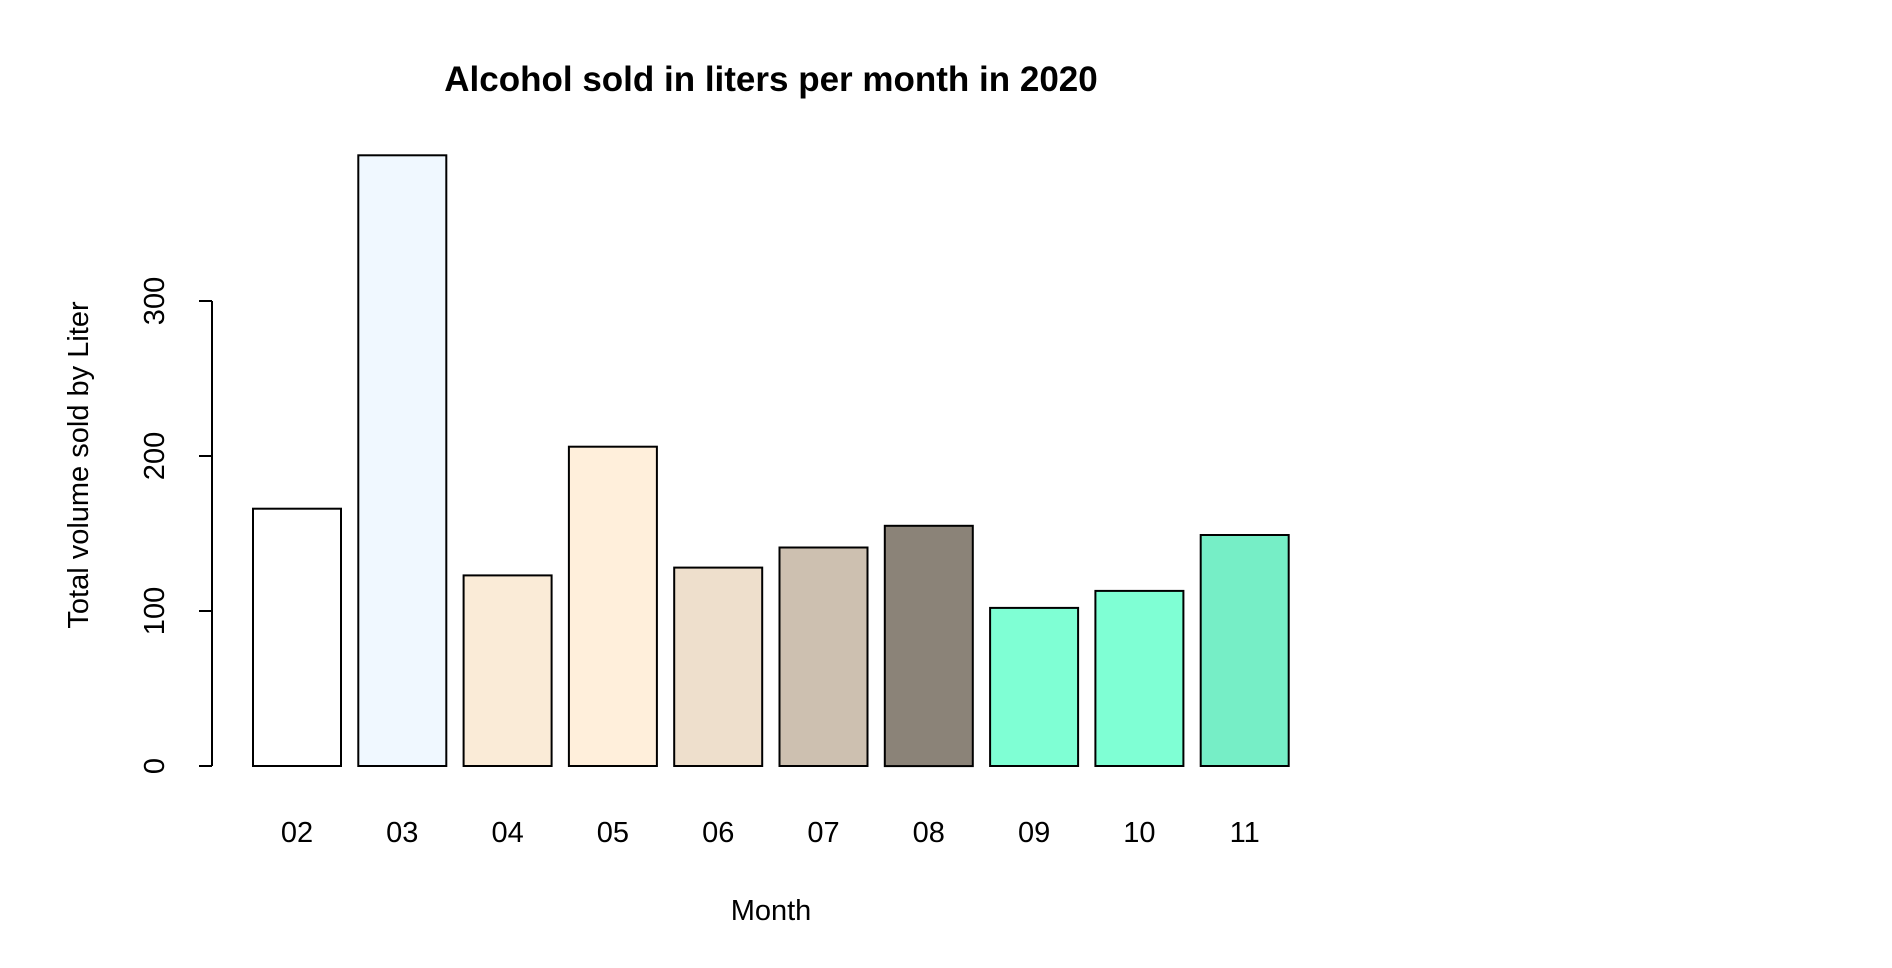 The width and height of the screenshot is (1892, 968). I want to click on x-tick-label: 06, so click(718, 833).